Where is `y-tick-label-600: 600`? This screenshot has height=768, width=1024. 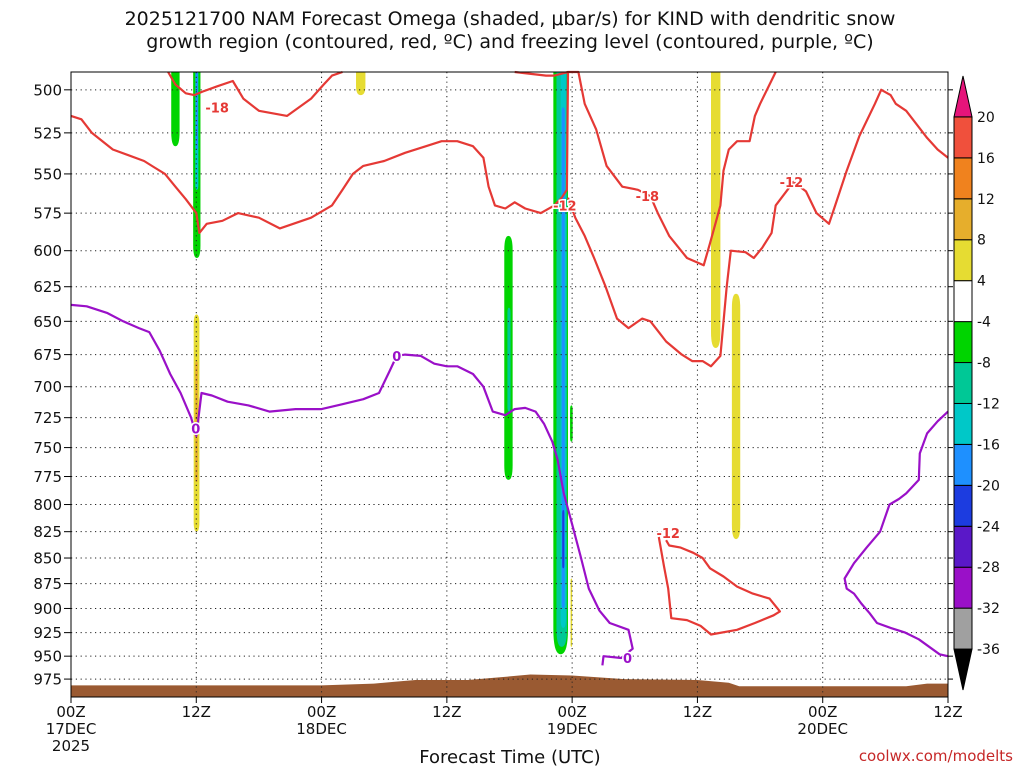
y-tick-label-600: 600 is located at coordinates (47, 251).